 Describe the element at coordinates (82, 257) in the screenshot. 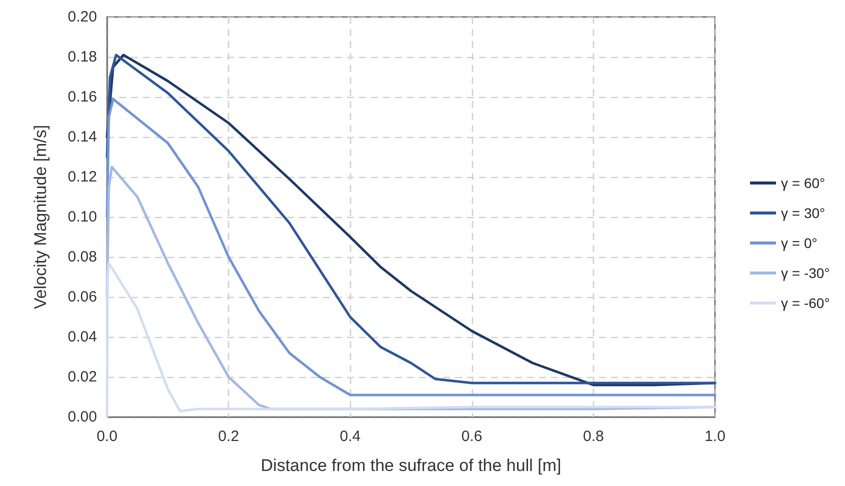

I see `y-tick-label: 0.08` at that location.